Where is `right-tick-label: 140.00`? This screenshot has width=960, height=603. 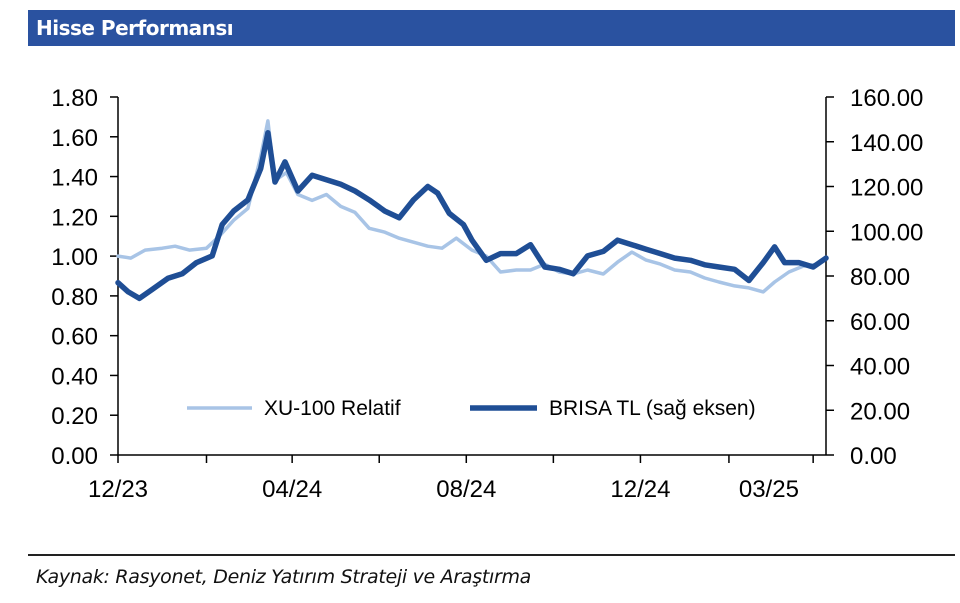
right-tick-label: 140.00 is located at coordinates (886, 143).